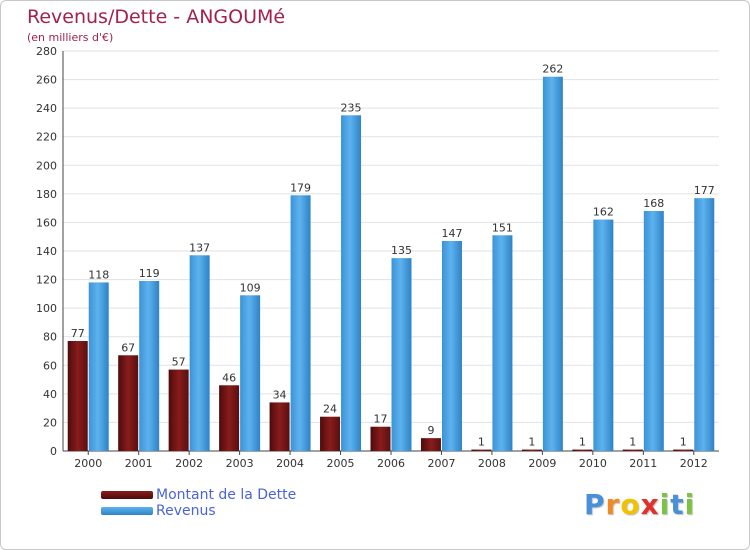  What do you see at coordinates (46, 194) in the screenshot?
I see `y-tick-label: 180` at bounding box center [46, 194].